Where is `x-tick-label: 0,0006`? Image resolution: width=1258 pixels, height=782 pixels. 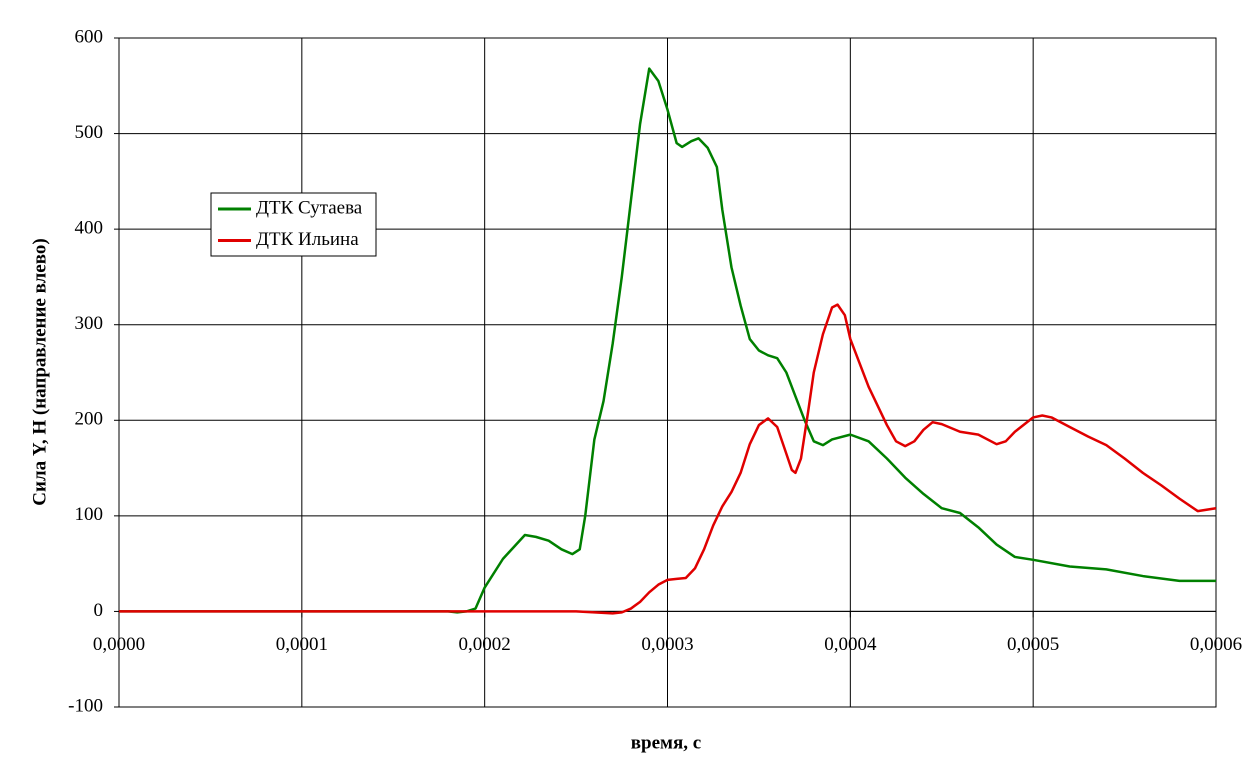
x-tick-label: 0,0006 is located at coordinates (1216, 644).